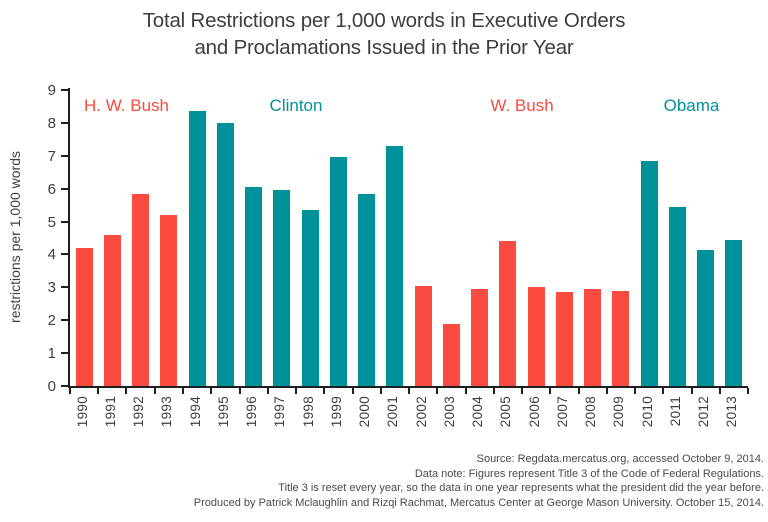 The image size is (768, 522). What do you see at coordinates (254, 286) in the screenshot?
I see `bar-1996` at bounding box center [254, 286].